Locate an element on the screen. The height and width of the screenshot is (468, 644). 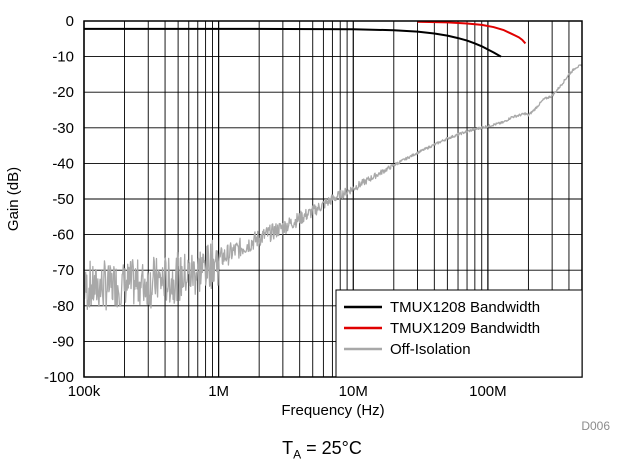
y-tick-label: -60 is located at coordinates (63, 235).